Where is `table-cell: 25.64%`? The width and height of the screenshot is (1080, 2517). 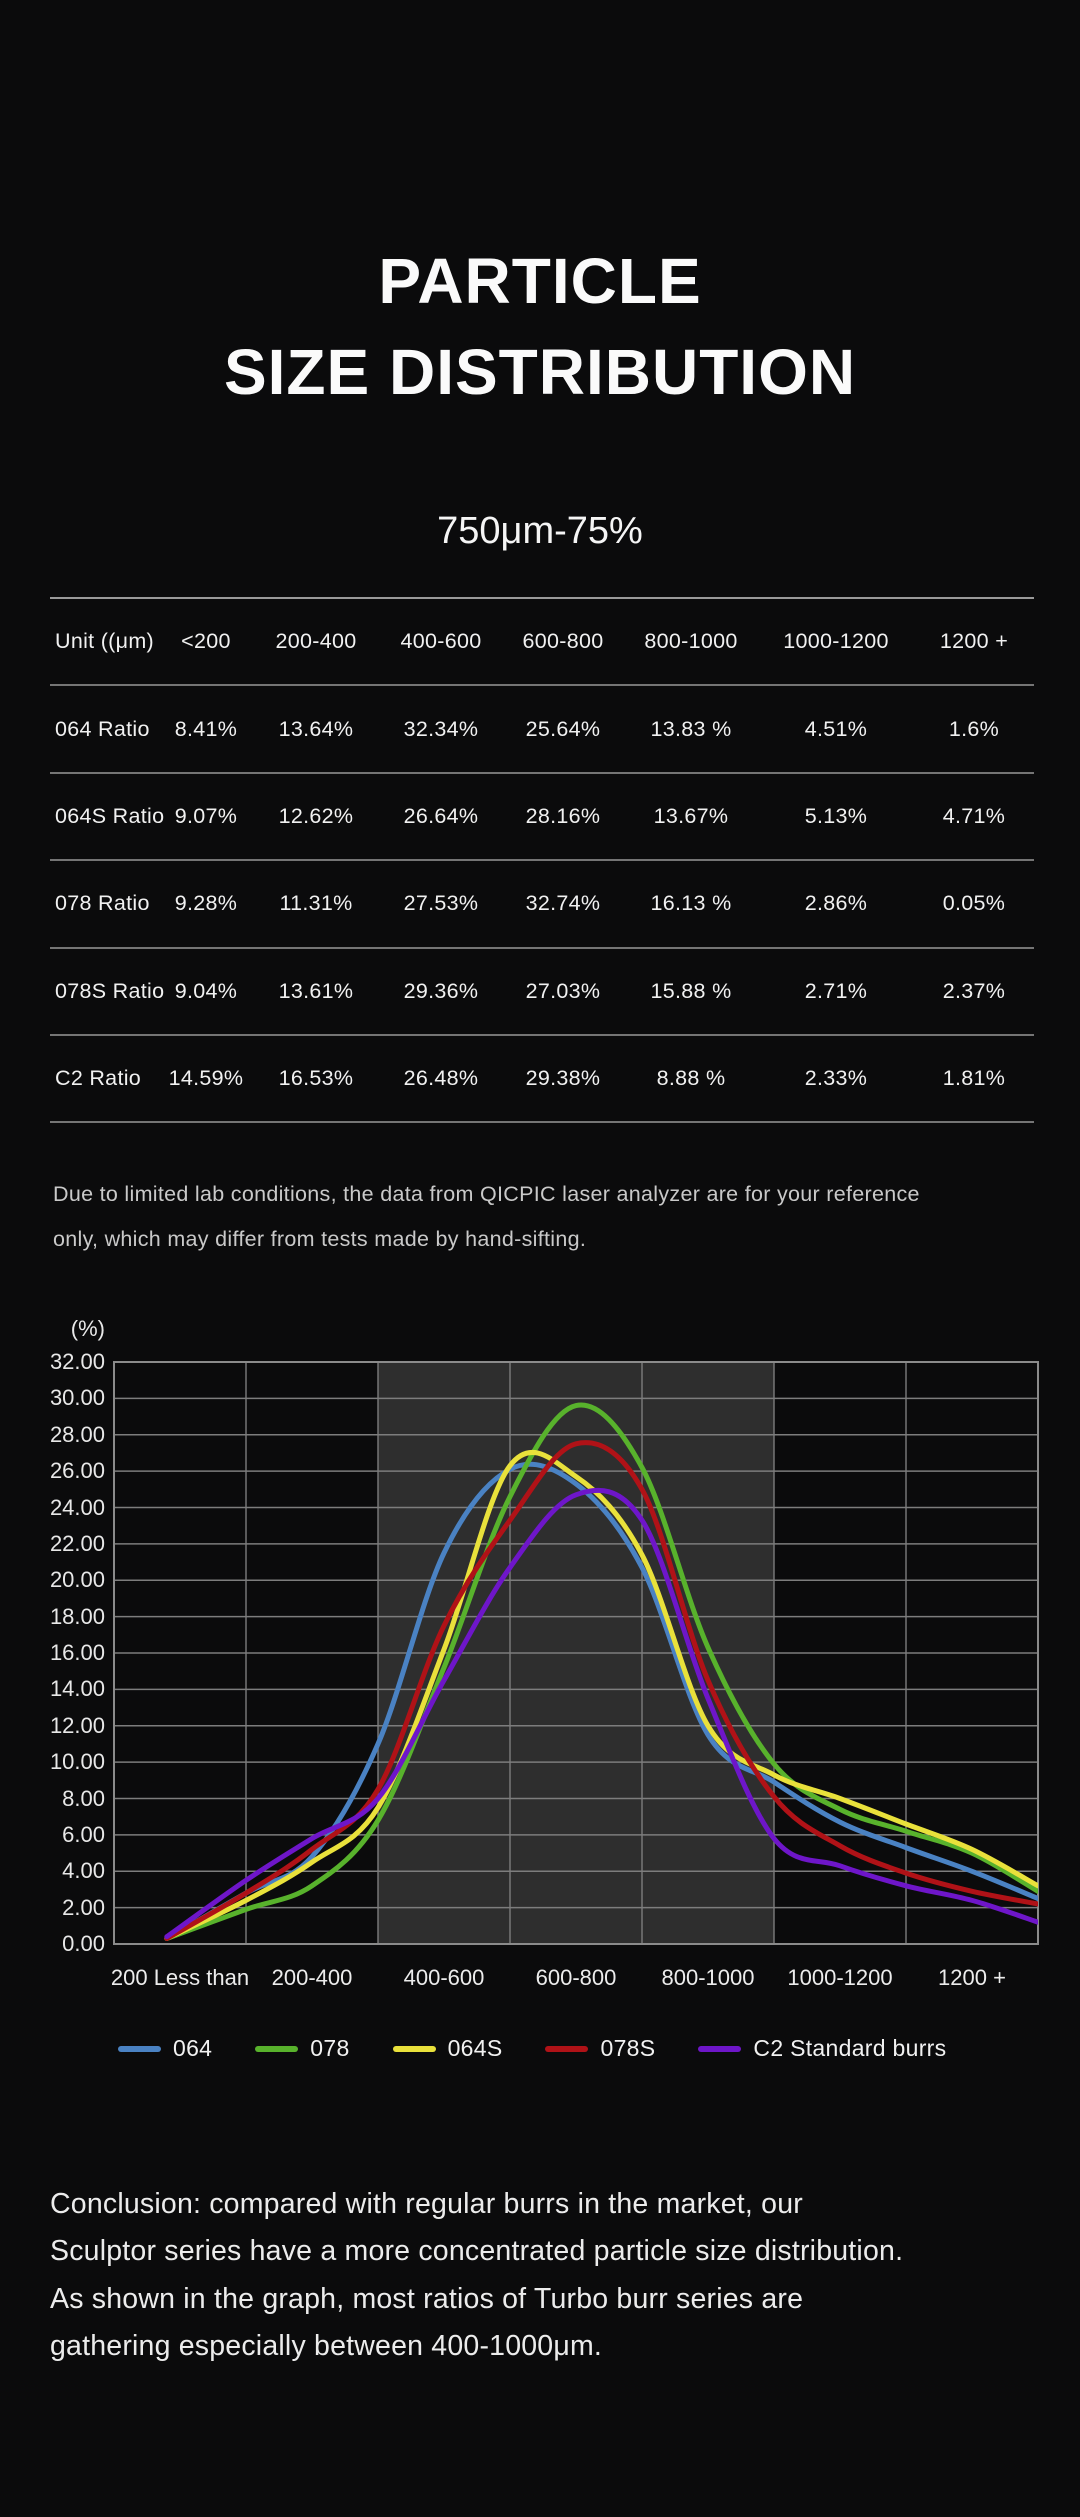
table-cell: 25.64% is located at coordinates (563, 728).